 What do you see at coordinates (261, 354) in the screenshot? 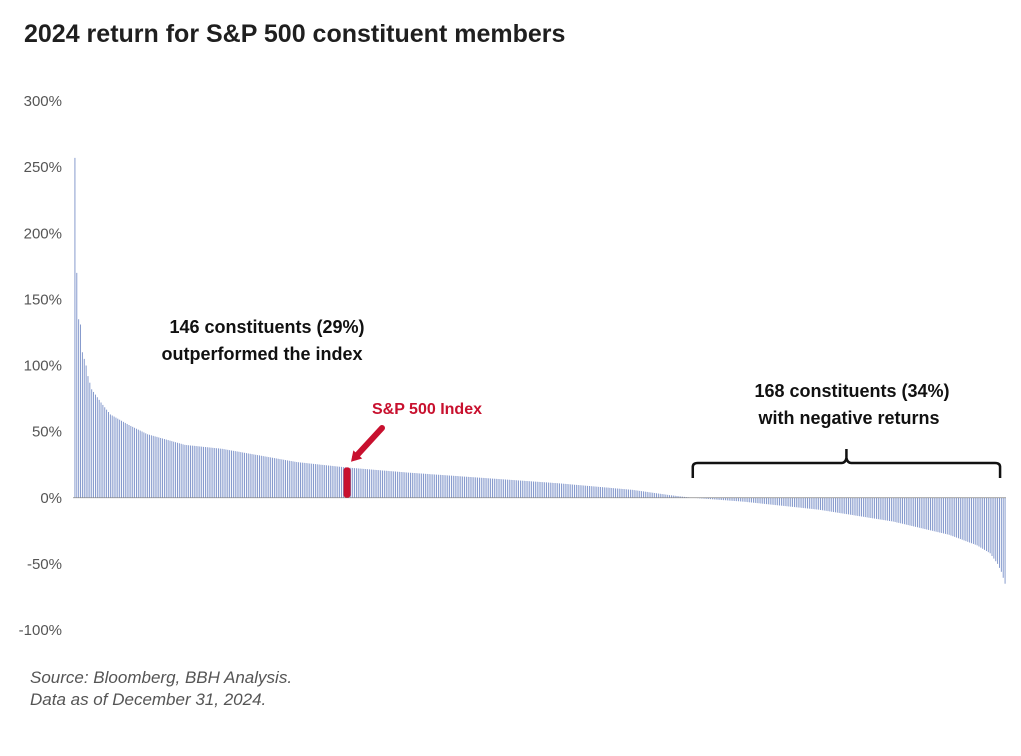
I see `outperform-annotation-line2: outperformed the index` at bounding box center [261, 354].